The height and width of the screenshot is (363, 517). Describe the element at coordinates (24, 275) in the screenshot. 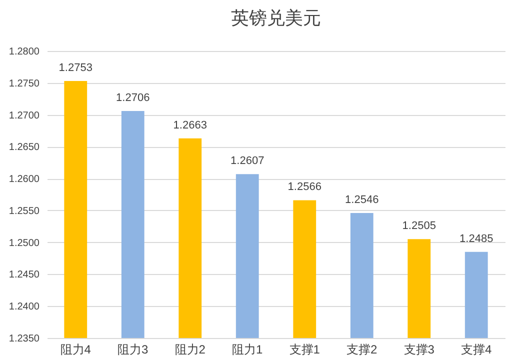

I see `y-tick-label: 1.2450` at that location.